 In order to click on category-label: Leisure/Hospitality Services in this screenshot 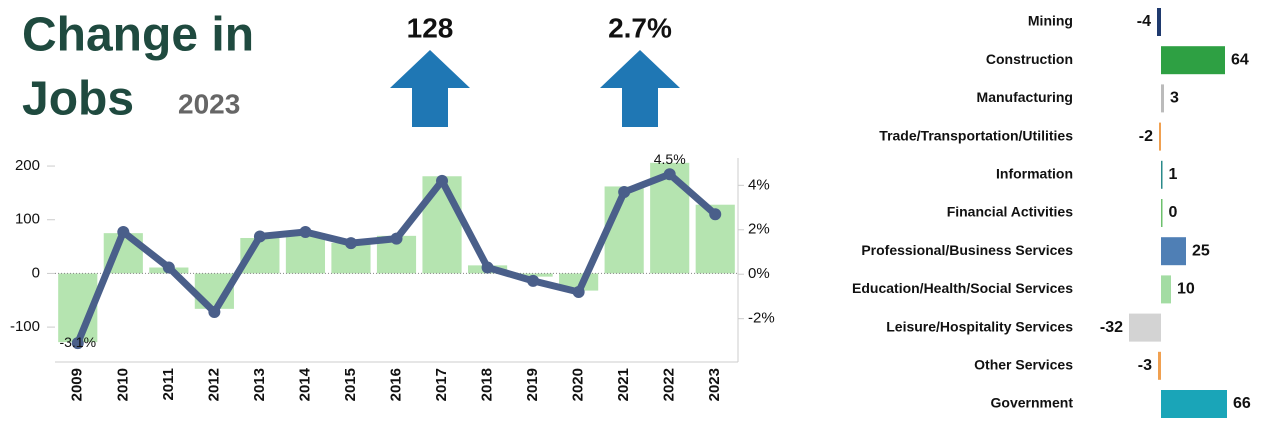, I will do `click(979, 326)`.